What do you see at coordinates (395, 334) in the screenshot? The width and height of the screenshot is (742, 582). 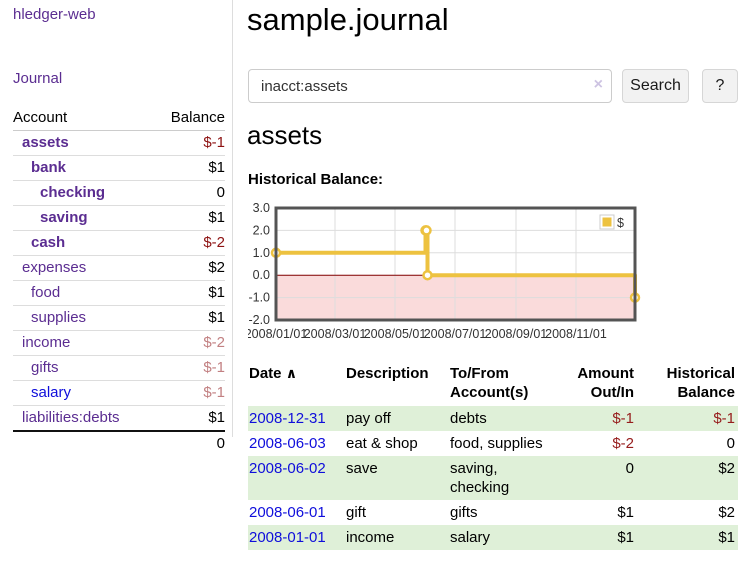 I see `svg-text: 2008/05/01` at bounding box center [395, 334].